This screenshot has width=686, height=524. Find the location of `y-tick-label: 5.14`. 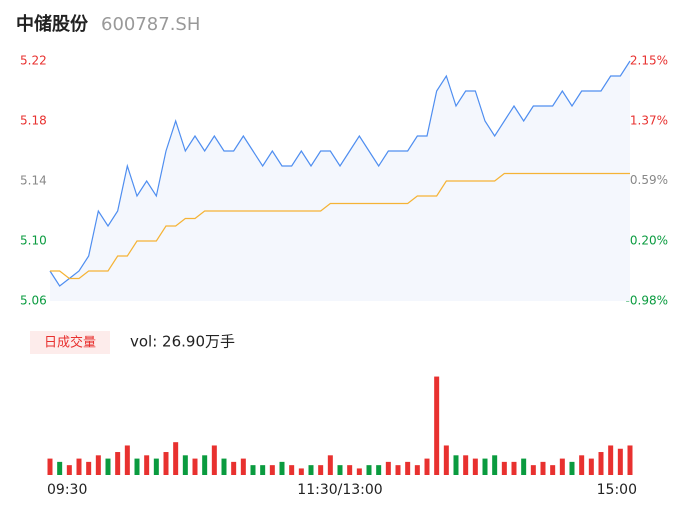

y-tick-label: 5.14 is located at coordinates (33, 181).